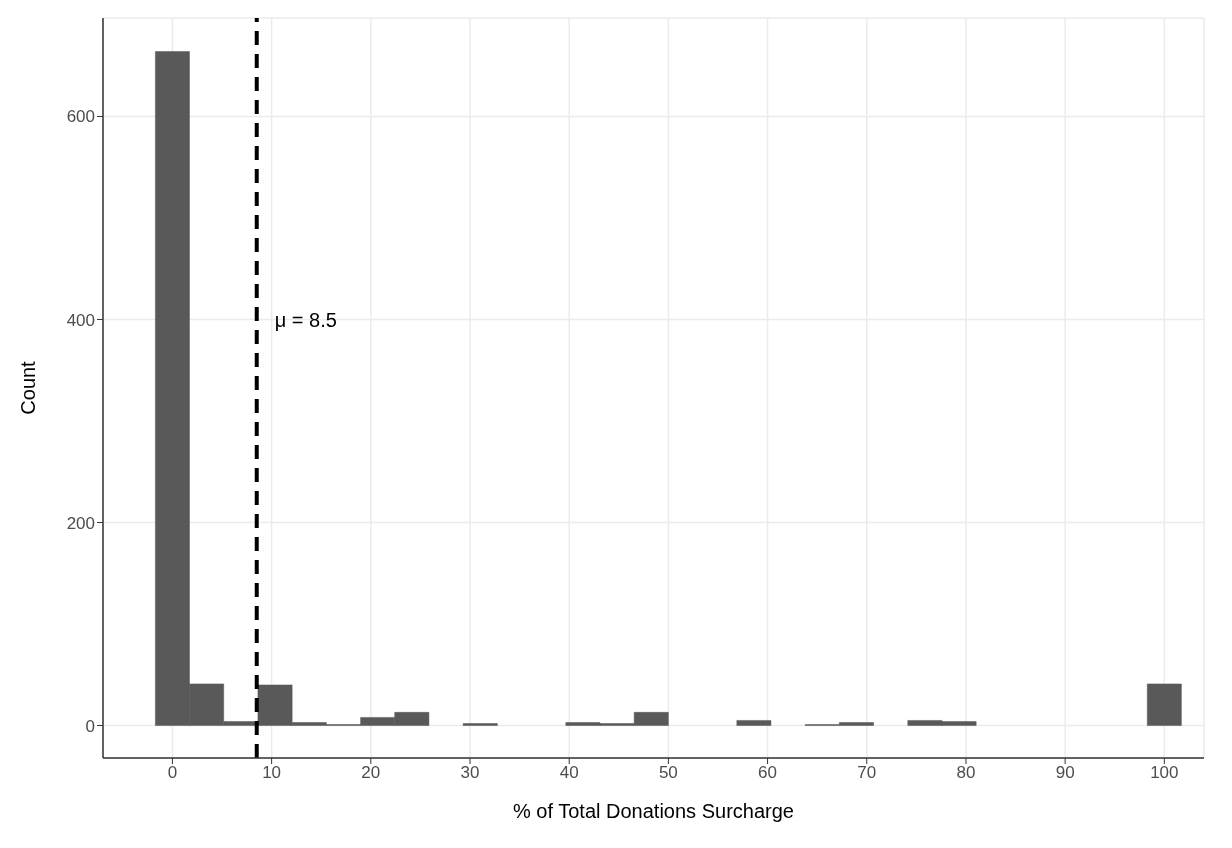  Describe the element at coordinates (768, 773) in the screenshot. I see `x-tick-label: 60` at that location.